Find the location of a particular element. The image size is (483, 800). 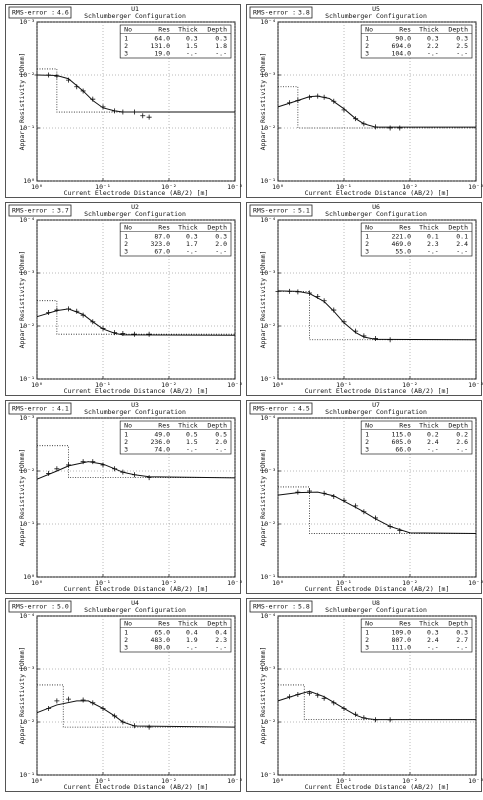

table-cell: 111.0 is located at coordinates (401, 648).